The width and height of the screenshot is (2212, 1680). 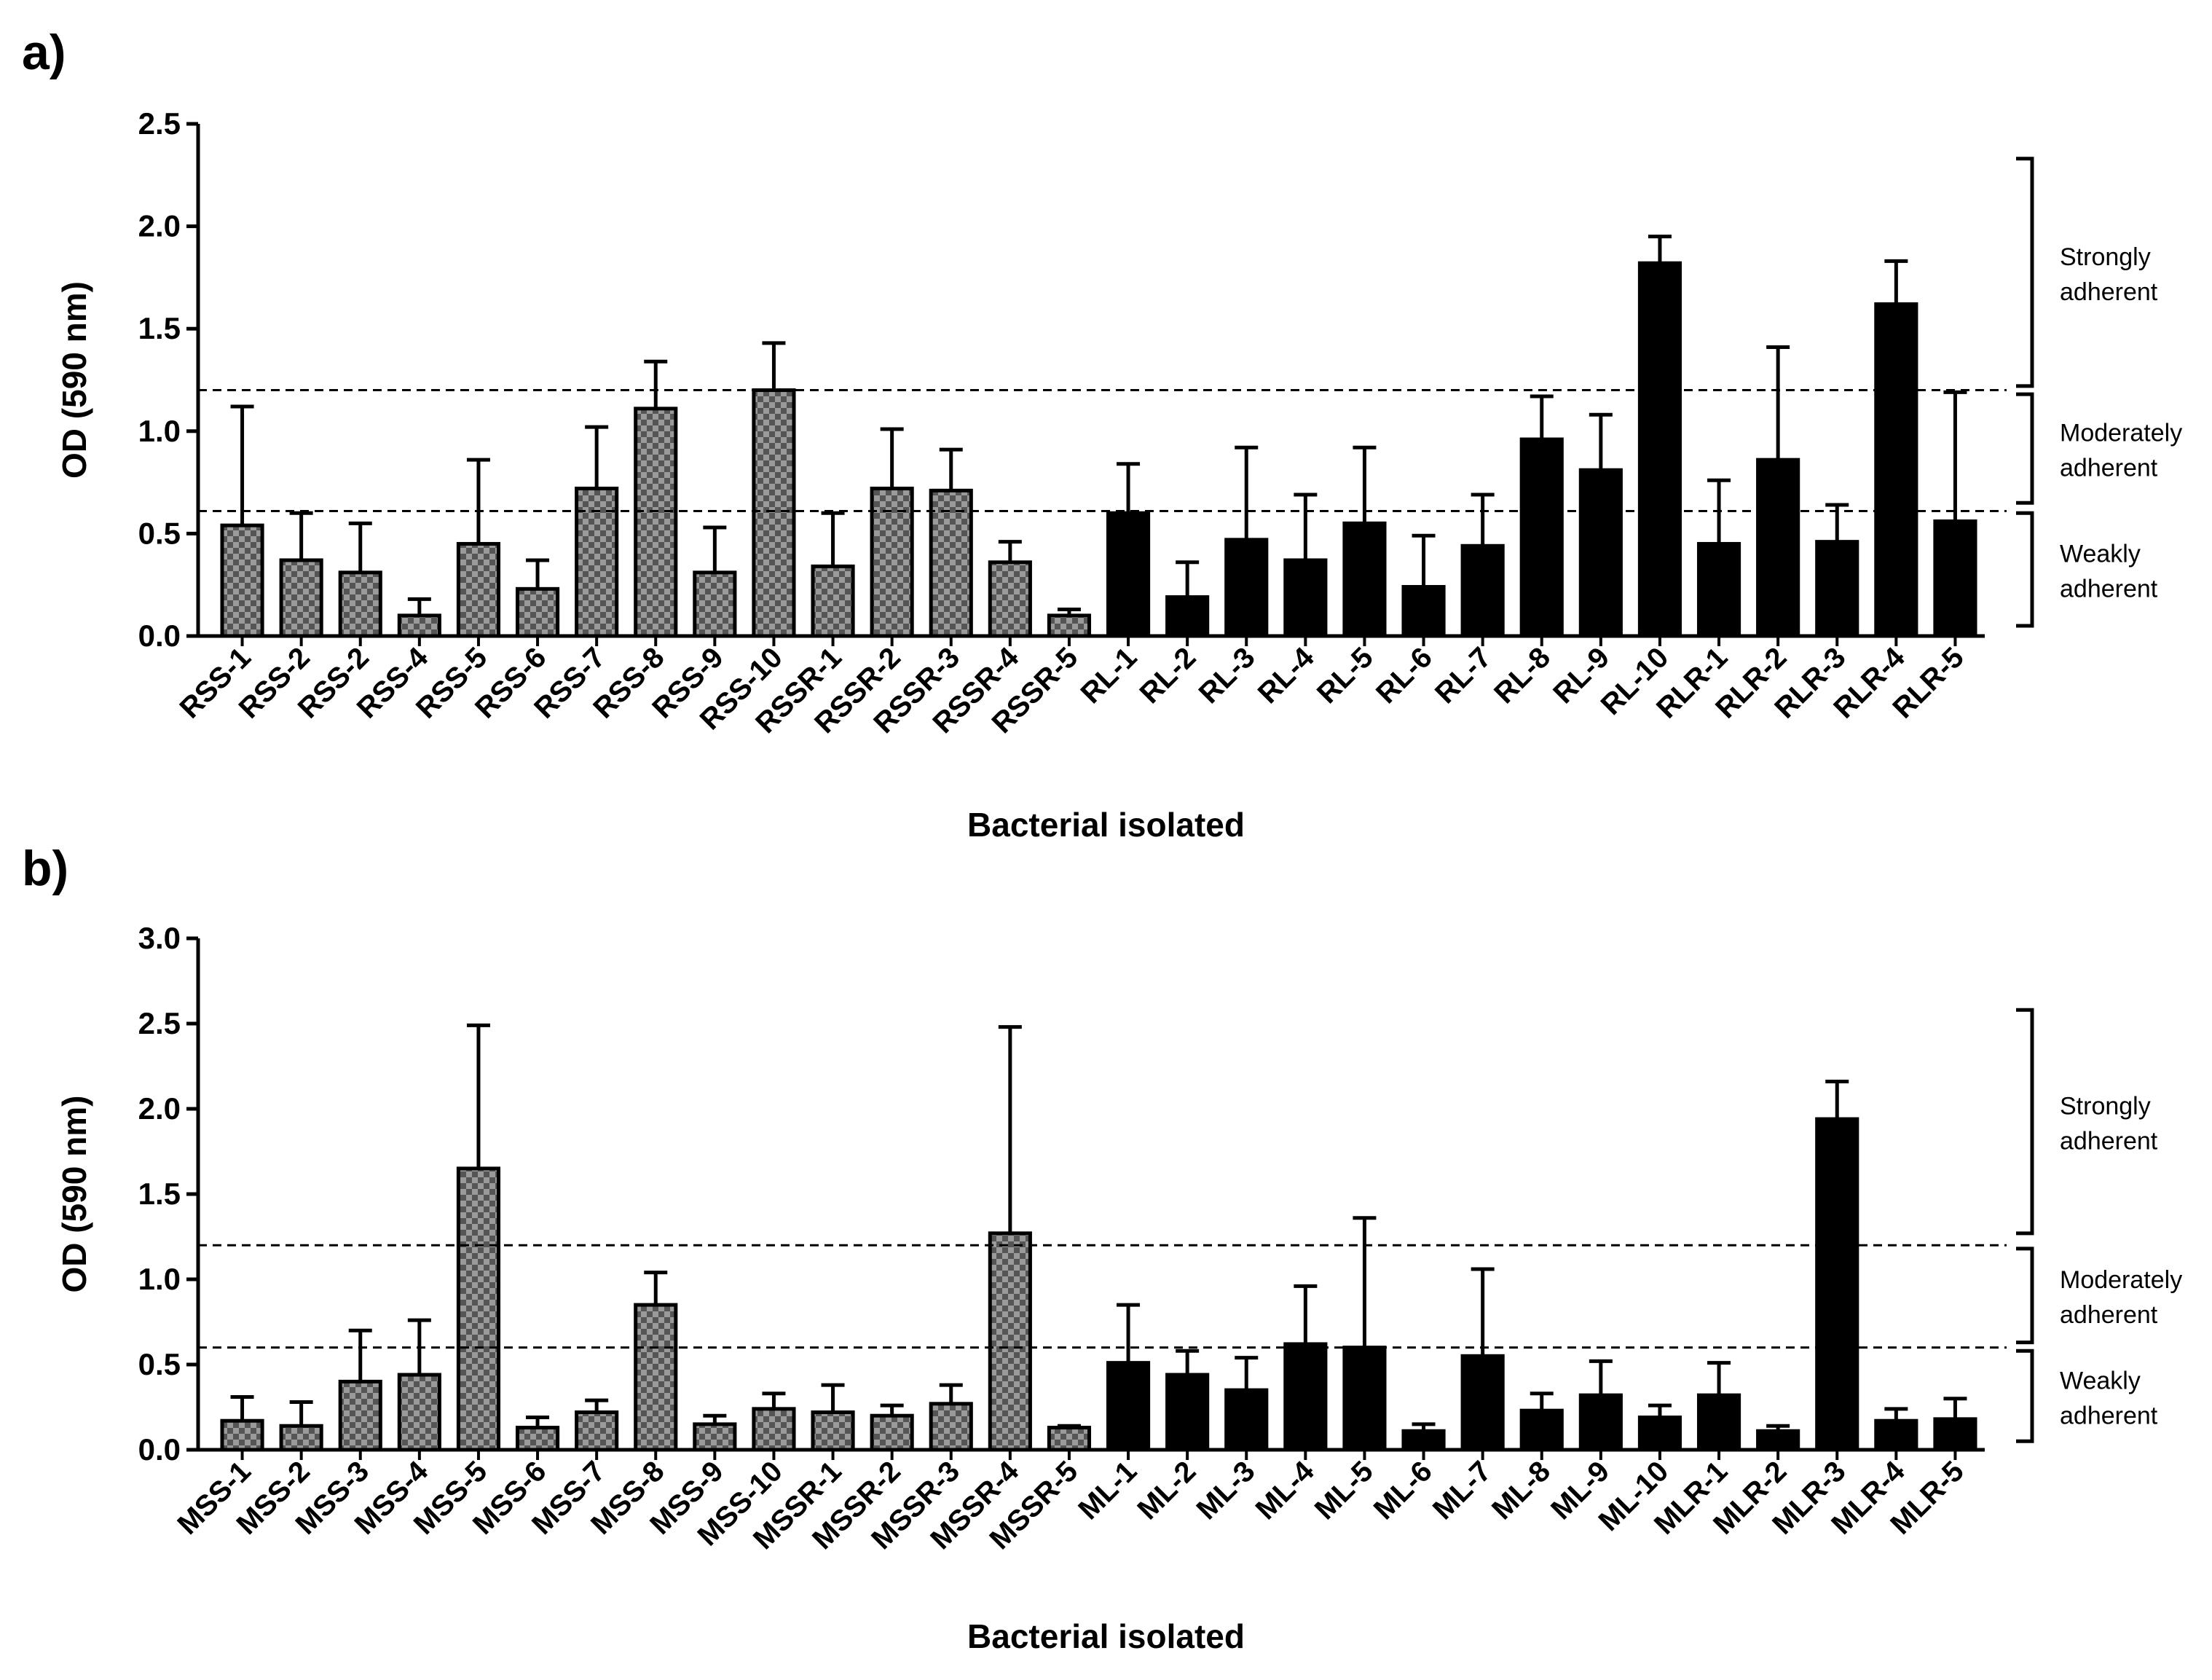 What do you see at coordinates (1166, 1490) in the screenshot?
I see `category-label: ML-2` at bounding box center [1166, 1490].